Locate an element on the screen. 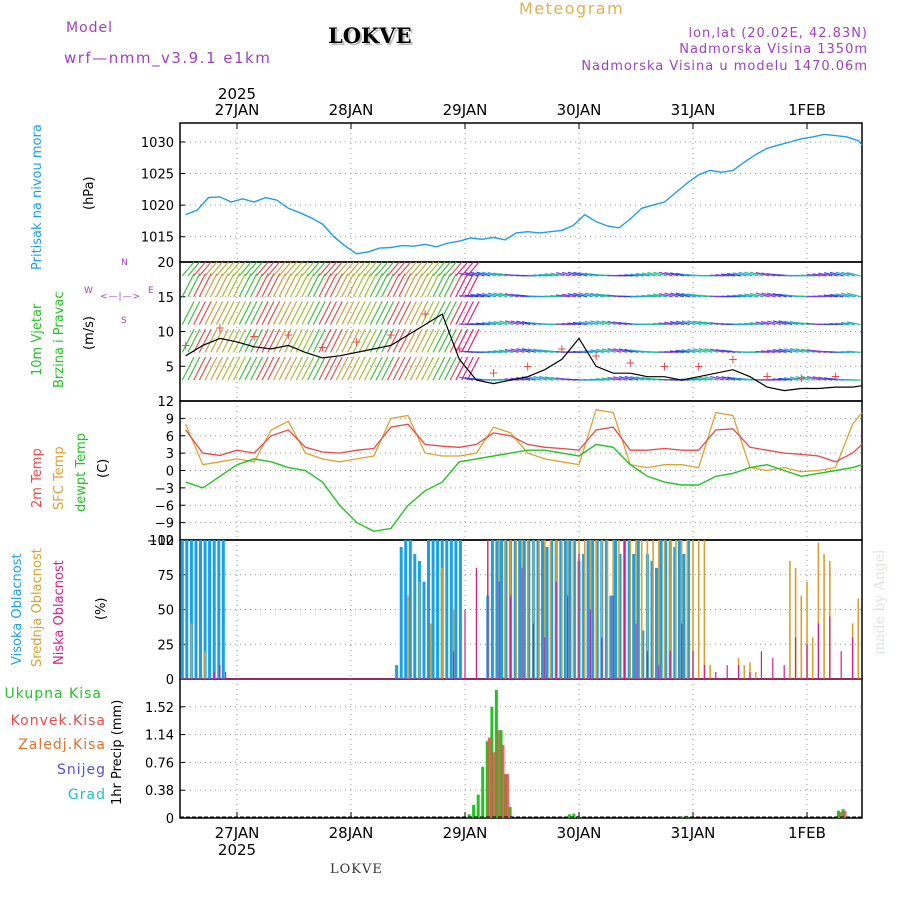 The width and height of the screenshot is (900, 900). temp-2m-line is located at coordinates (524, 443).